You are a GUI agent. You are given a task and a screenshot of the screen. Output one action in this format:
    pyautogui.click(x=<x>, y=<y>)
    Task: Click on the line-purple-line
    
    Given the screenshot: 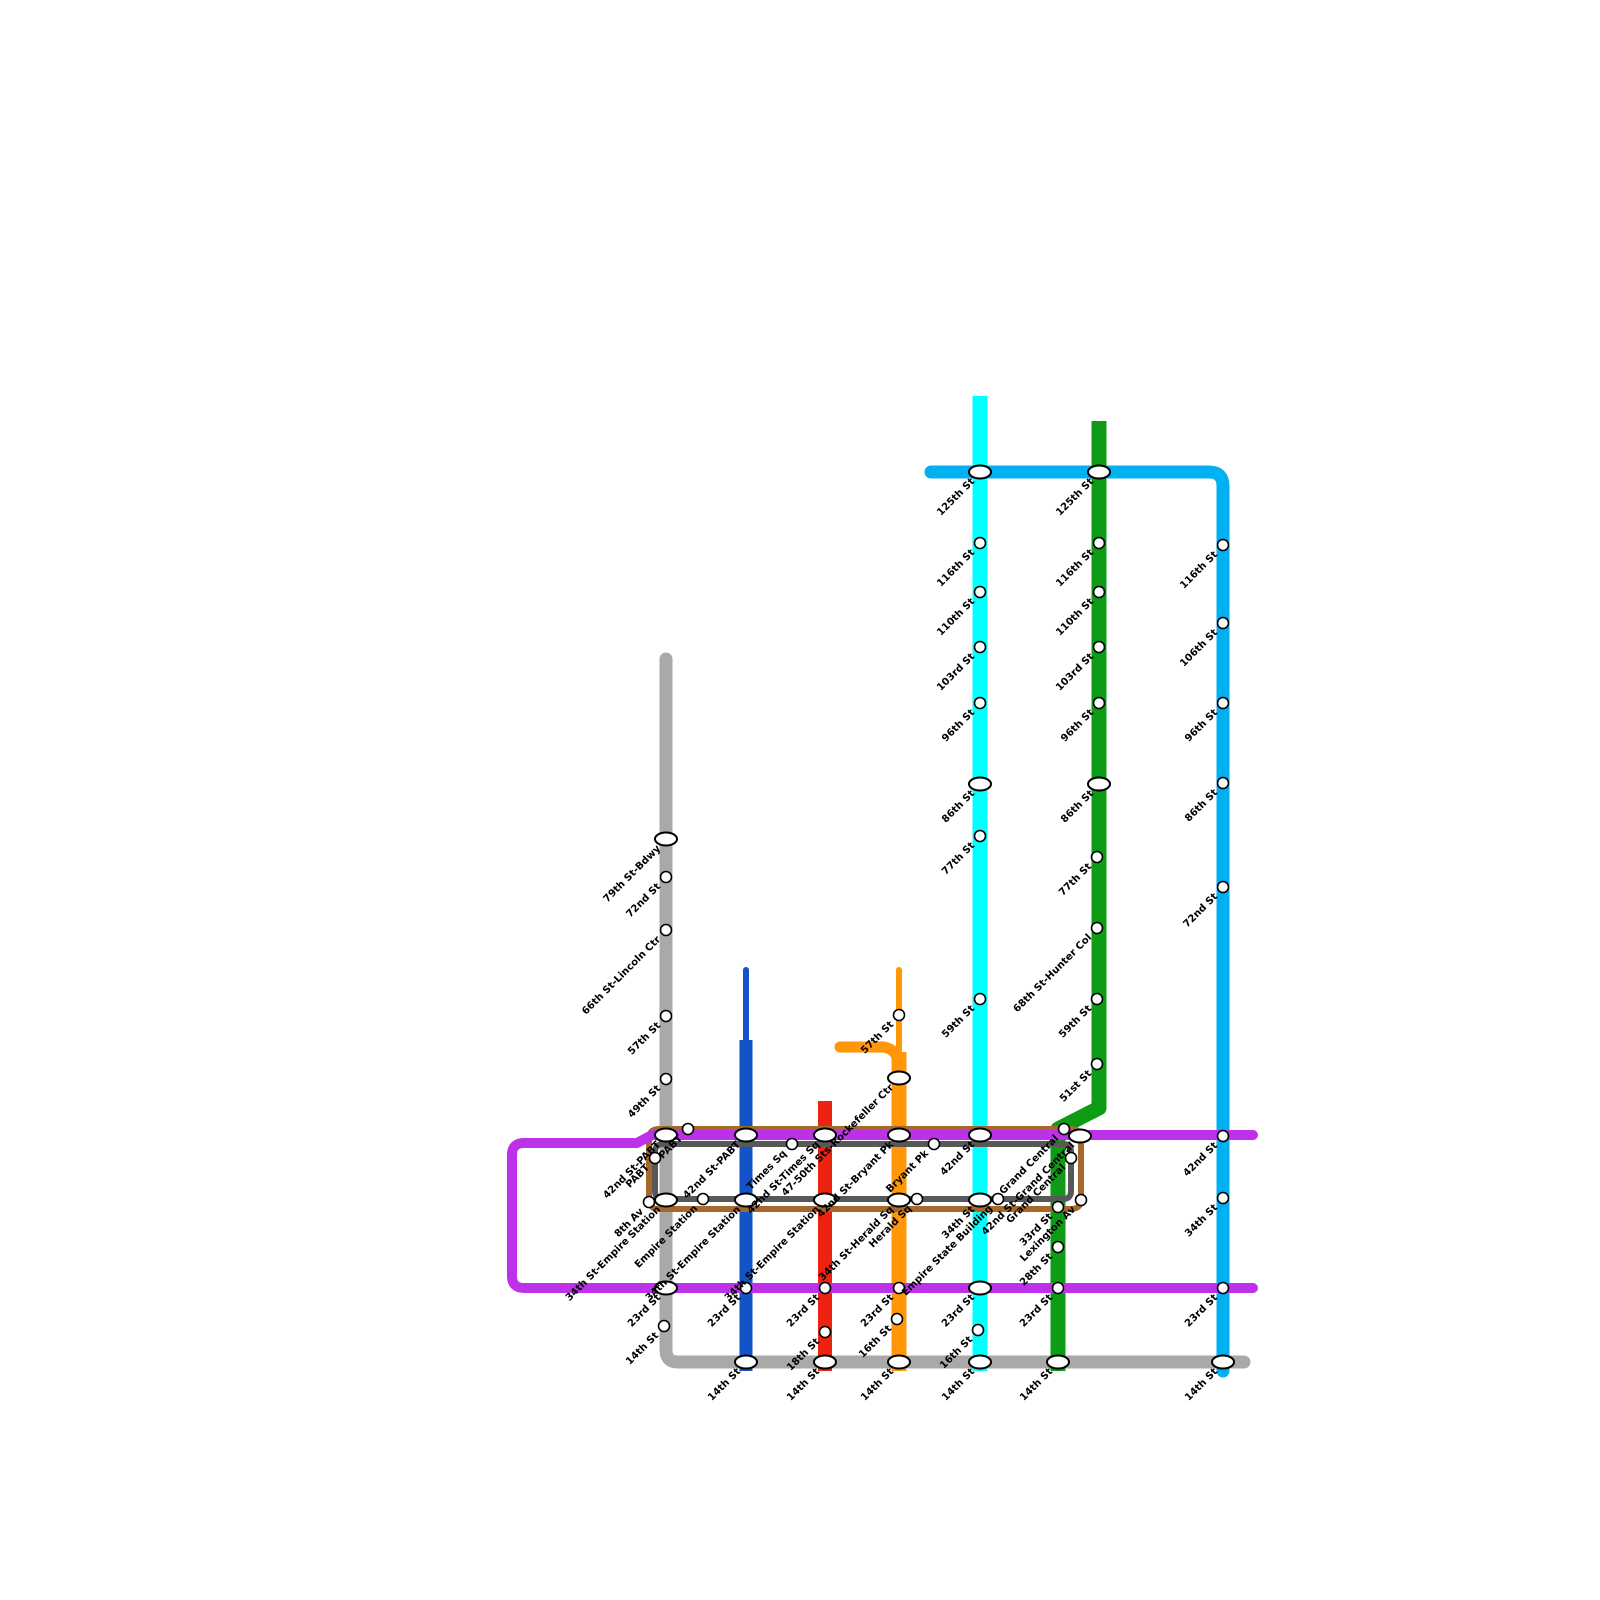 What is the action you would take?
    pyautogui.click(x=882, y=1211)
    